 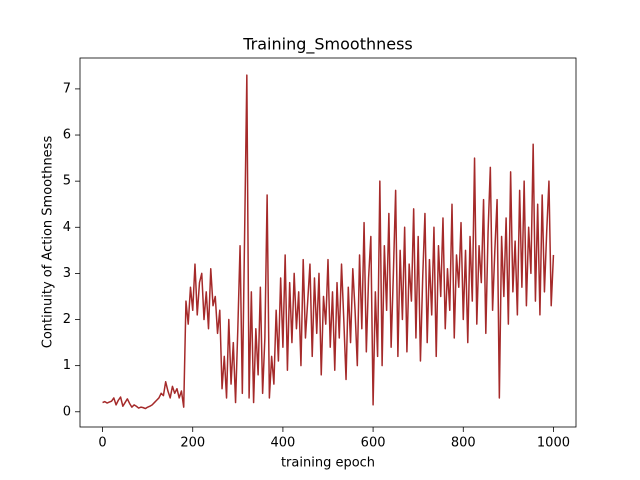 What do you see at coordinates (328, 463) in the screenshot?
I see `x-axis-label: training epoch` at bounding box center [328, 463].